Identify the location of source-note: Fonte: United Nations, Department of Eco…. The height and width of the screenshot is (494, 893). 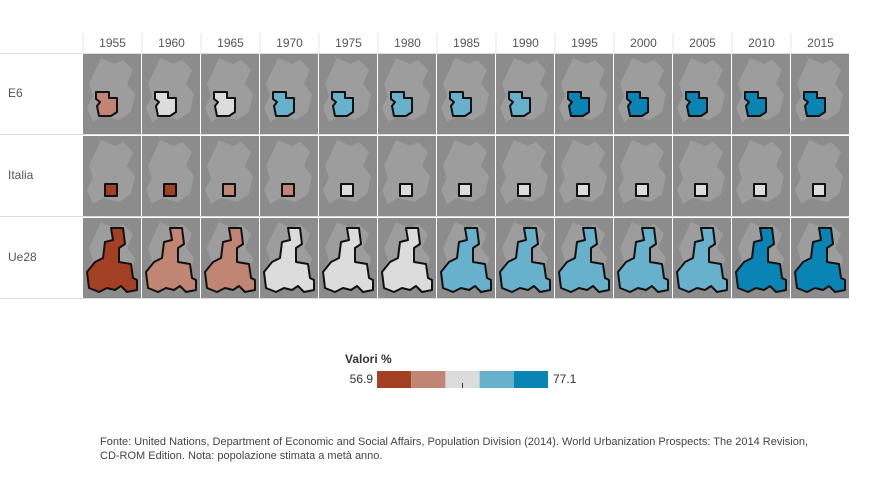
(454, 449).